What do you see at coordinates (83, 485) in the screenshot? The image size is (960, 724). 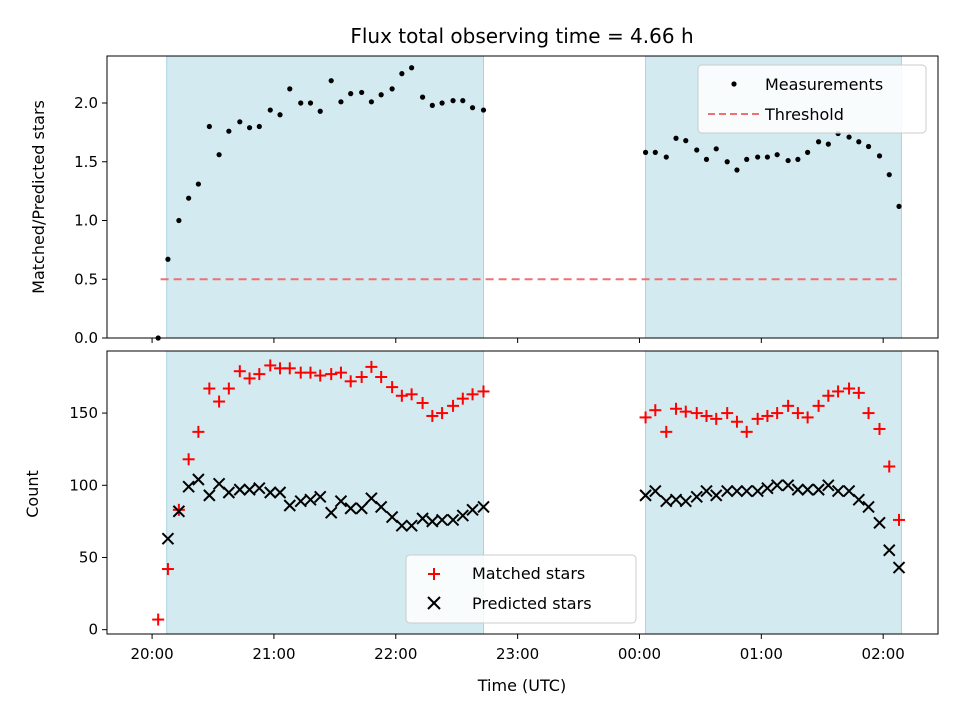 I see `y-tick-label: 100` at bounding box center [83, 485].